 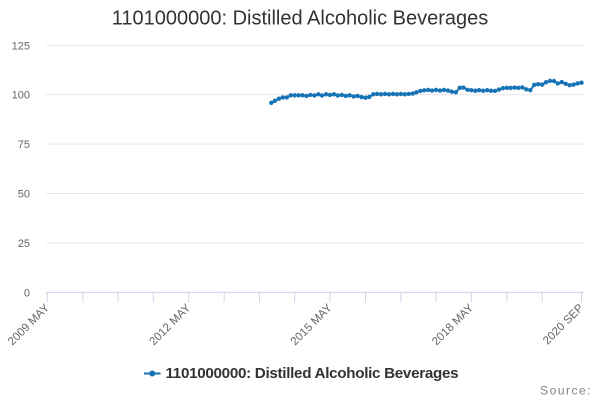 I want to click on svg-text: Source:, so click(x=566, y=391).